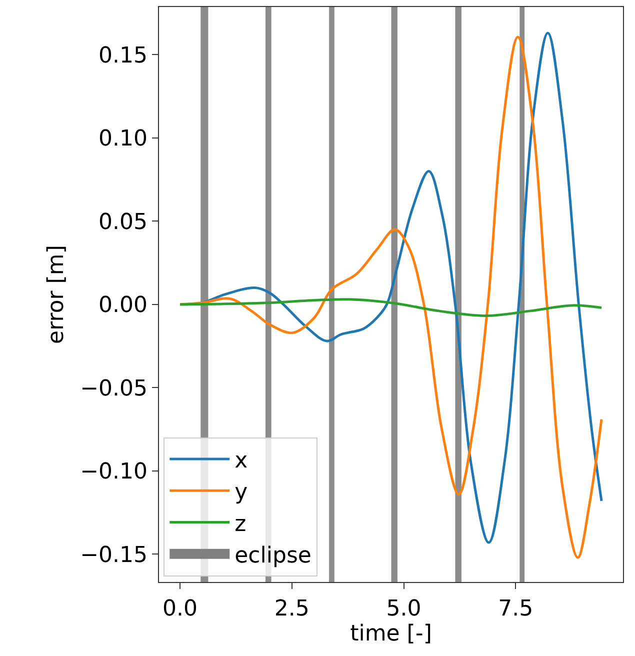 This screenshot has height=656, width=635. What do you see at coordinates (123, 55) in the screenshot?
I see `y-tick-label: 0.15` at bounding box center [123, 55].